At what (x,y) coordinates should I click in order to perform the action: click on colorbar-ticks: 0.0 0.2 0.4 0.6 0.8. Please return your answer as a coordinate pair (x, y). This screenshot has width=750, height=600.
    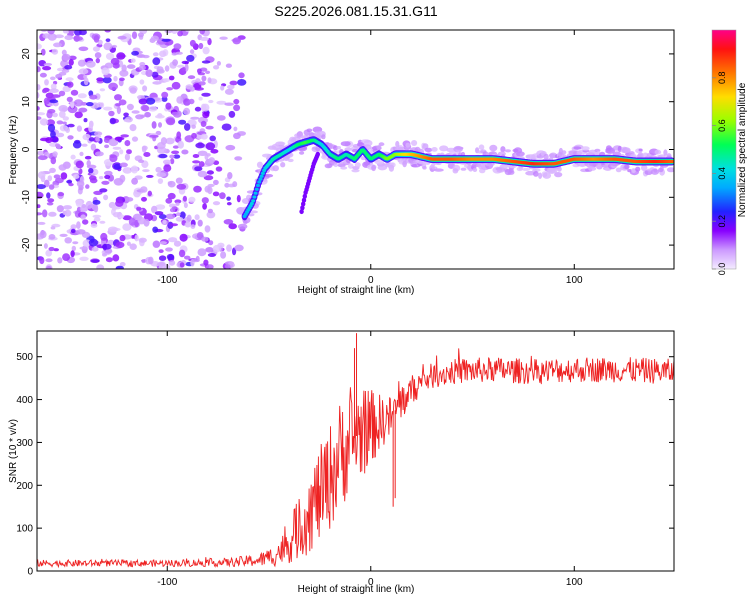
    Looking at the image, I should click on (719, 173).